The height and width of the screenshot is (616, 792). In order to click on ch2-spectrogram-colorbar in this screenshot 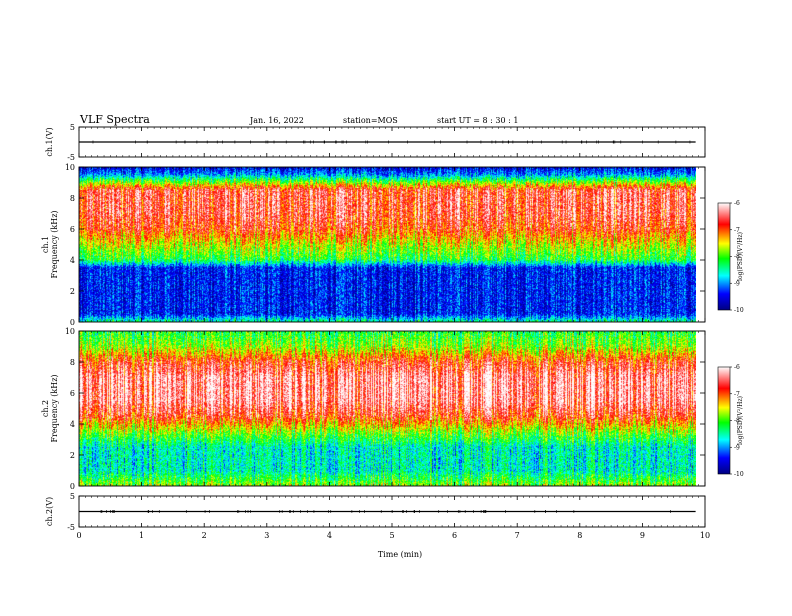, I will do `click(724, 420)`.